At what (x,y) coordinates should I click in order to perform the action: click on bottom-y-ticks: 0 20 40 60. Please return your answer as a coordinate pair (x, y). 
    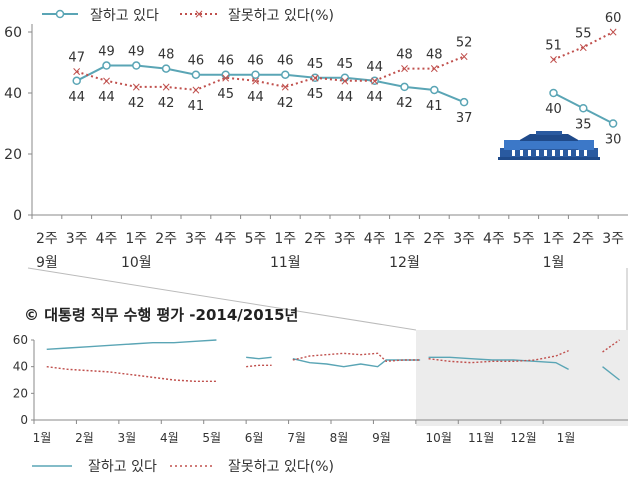
    Looking at the image, I should click on (23, 380).